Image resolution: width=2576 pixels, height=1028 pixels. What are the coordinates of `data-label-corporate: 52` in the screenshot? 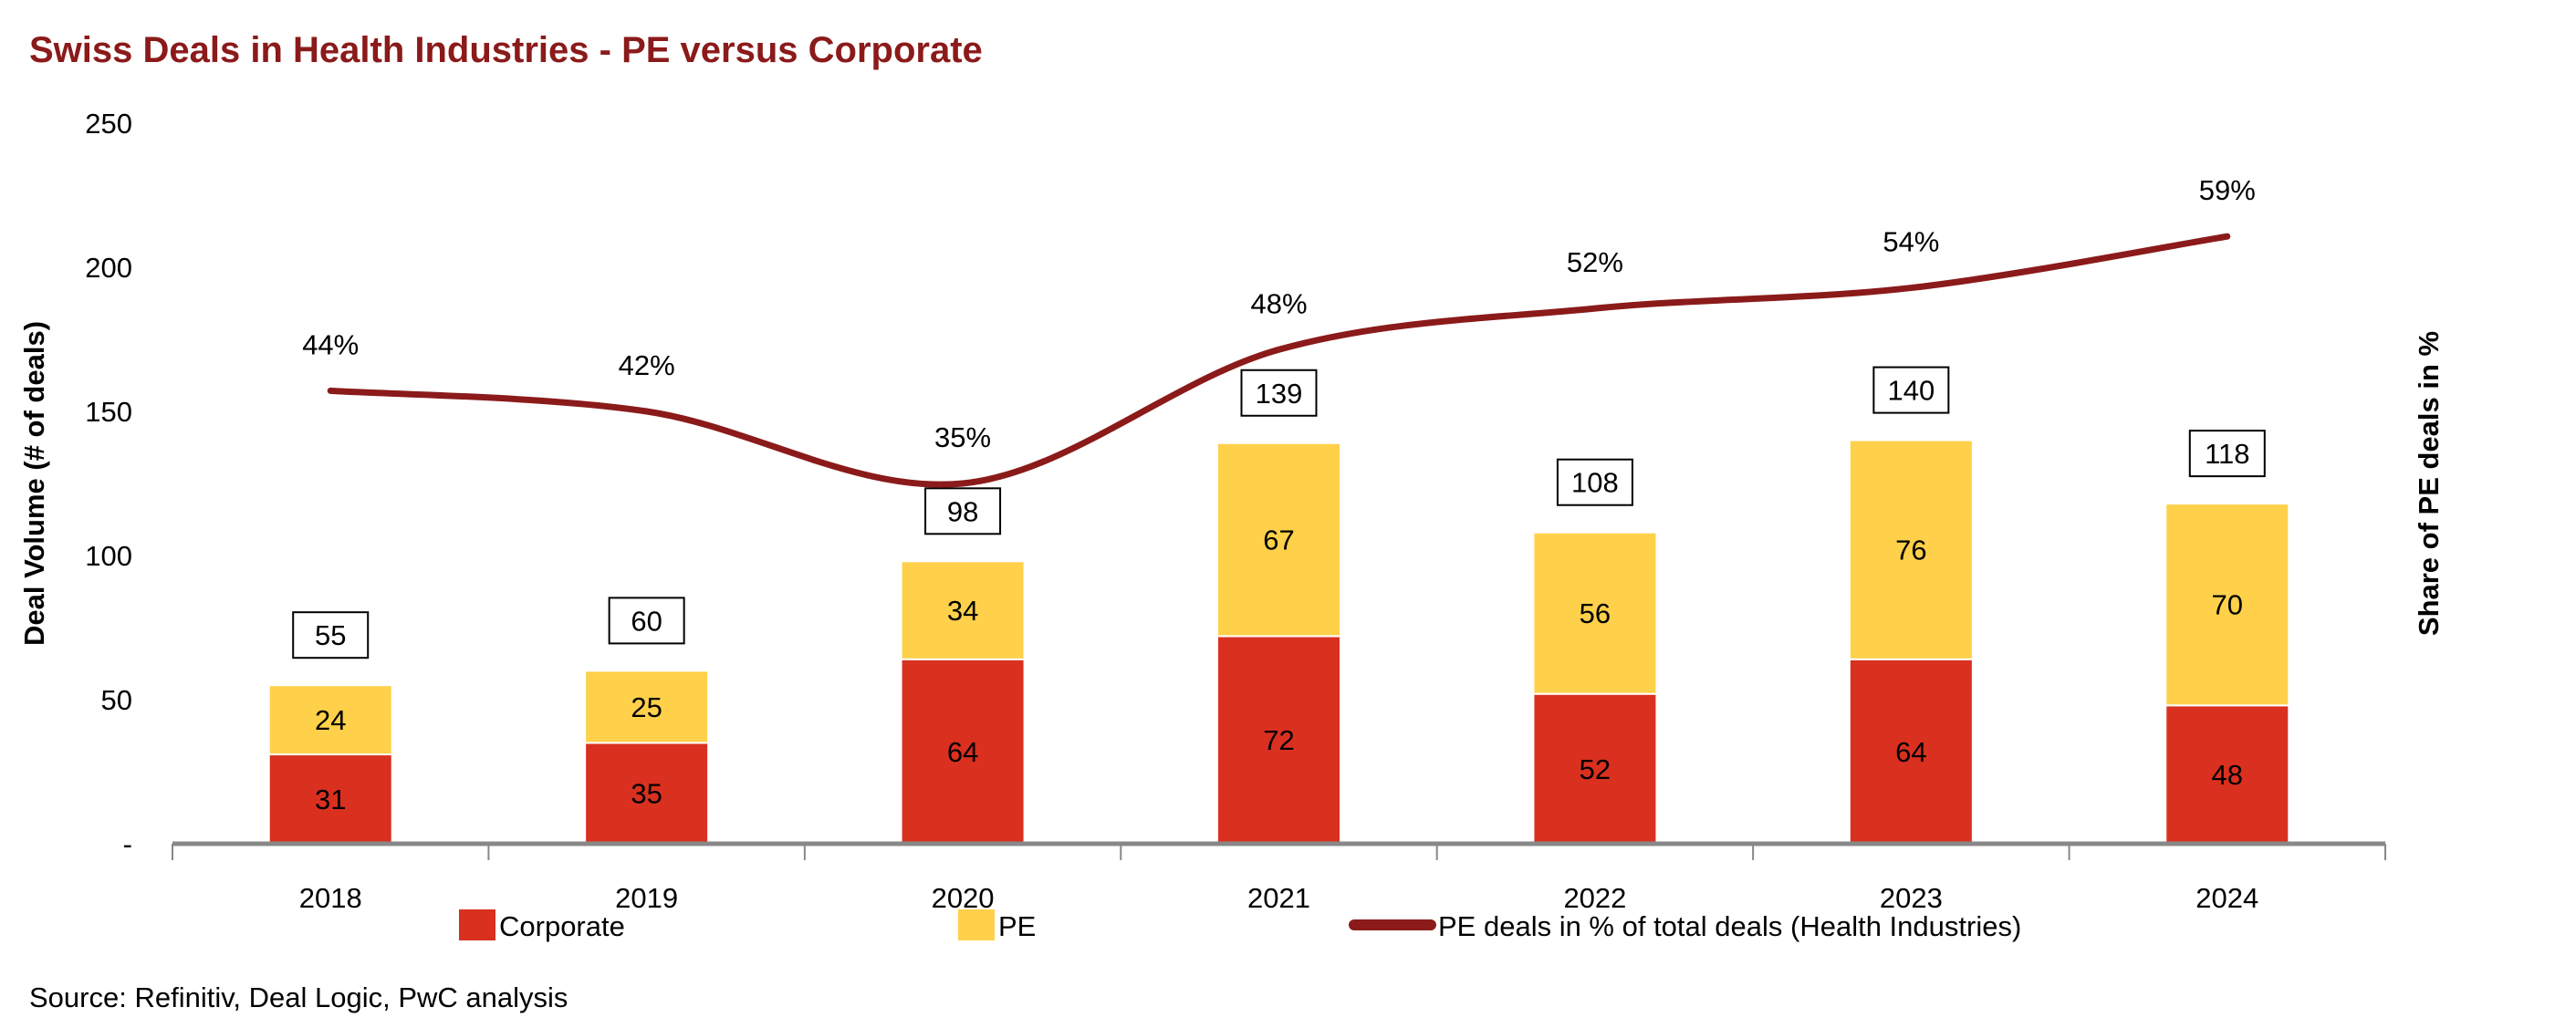 It's located at (1595, 769).